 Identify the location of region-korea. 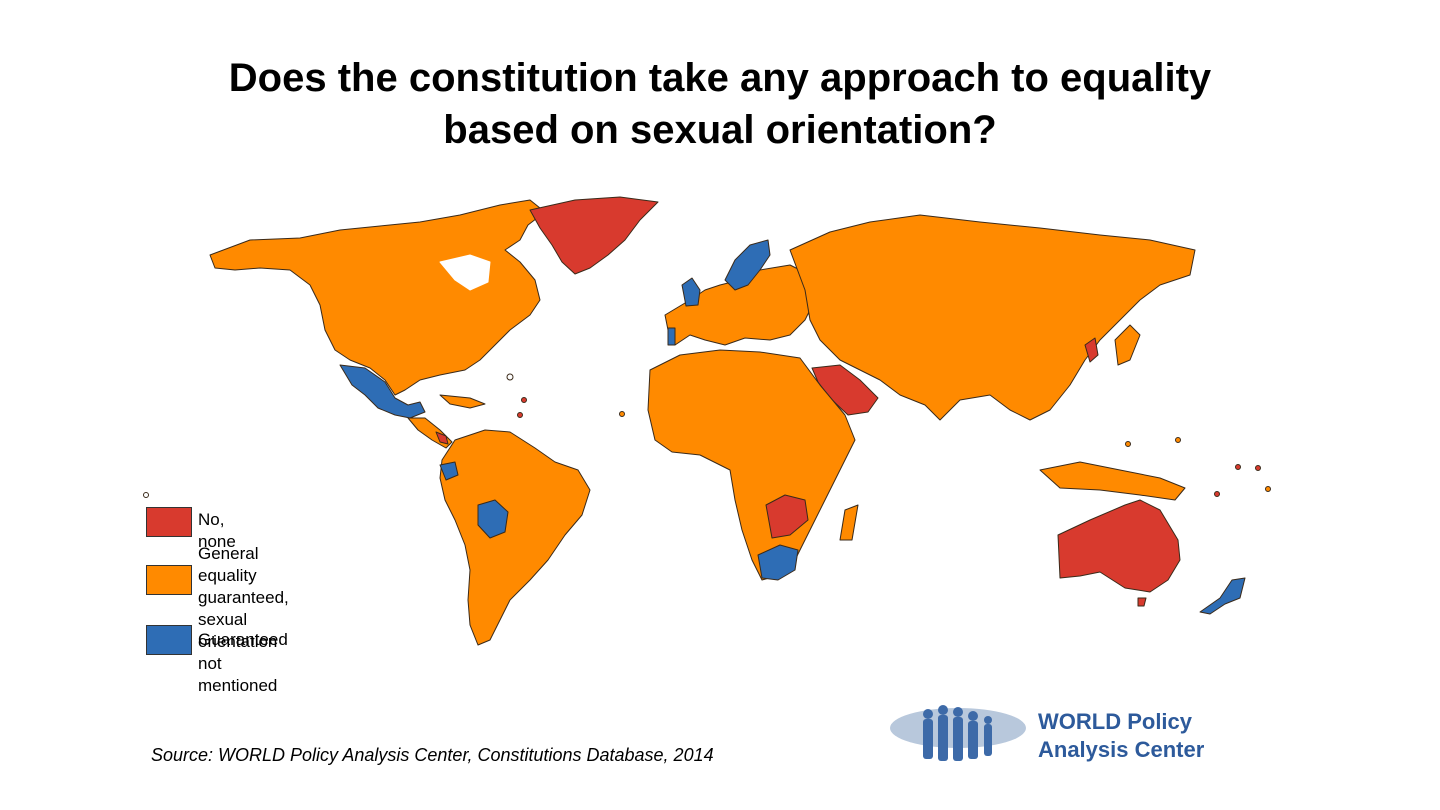
(1091, 350).